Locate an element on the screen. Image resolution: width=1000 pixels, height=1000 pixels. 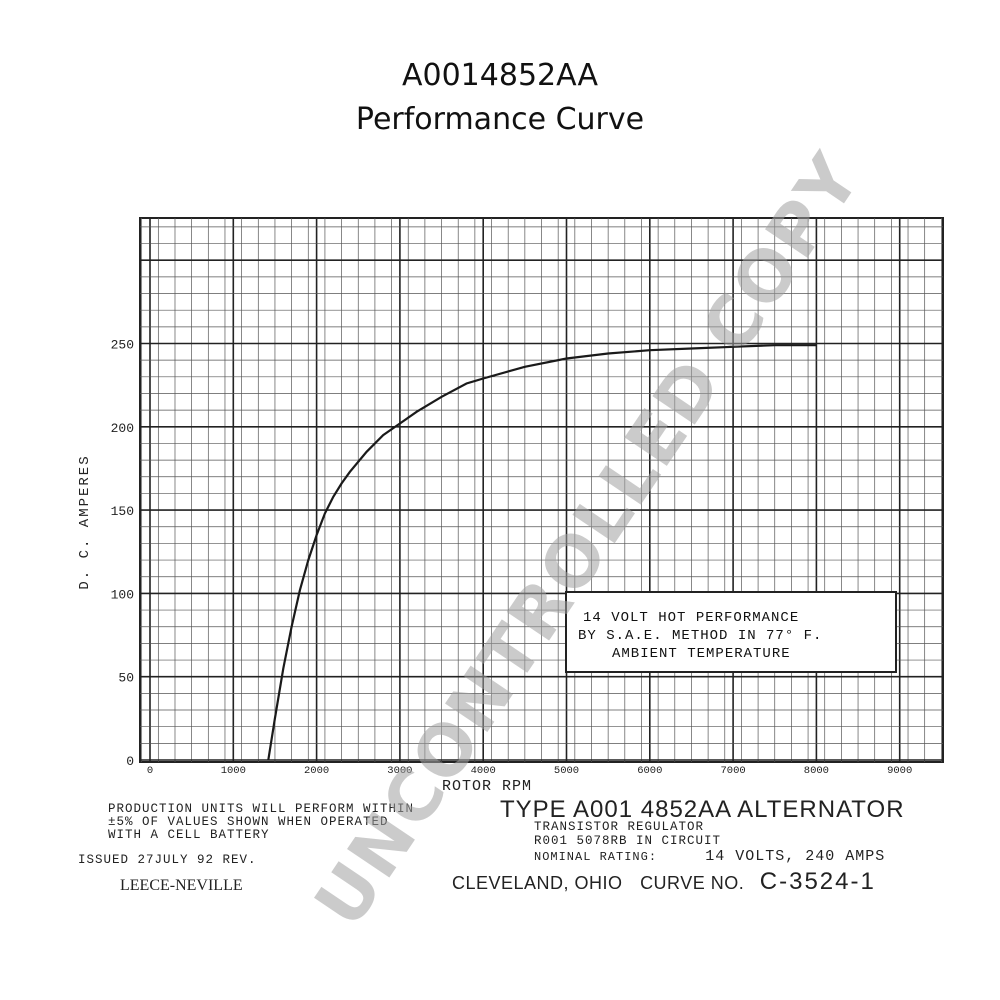
y-axis-label: D. C. AMPERES is located at coordinates (85, 521).